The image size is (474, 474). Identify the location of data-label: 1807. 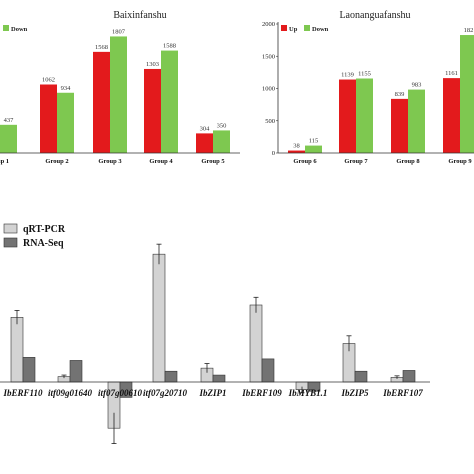
(119, 31).